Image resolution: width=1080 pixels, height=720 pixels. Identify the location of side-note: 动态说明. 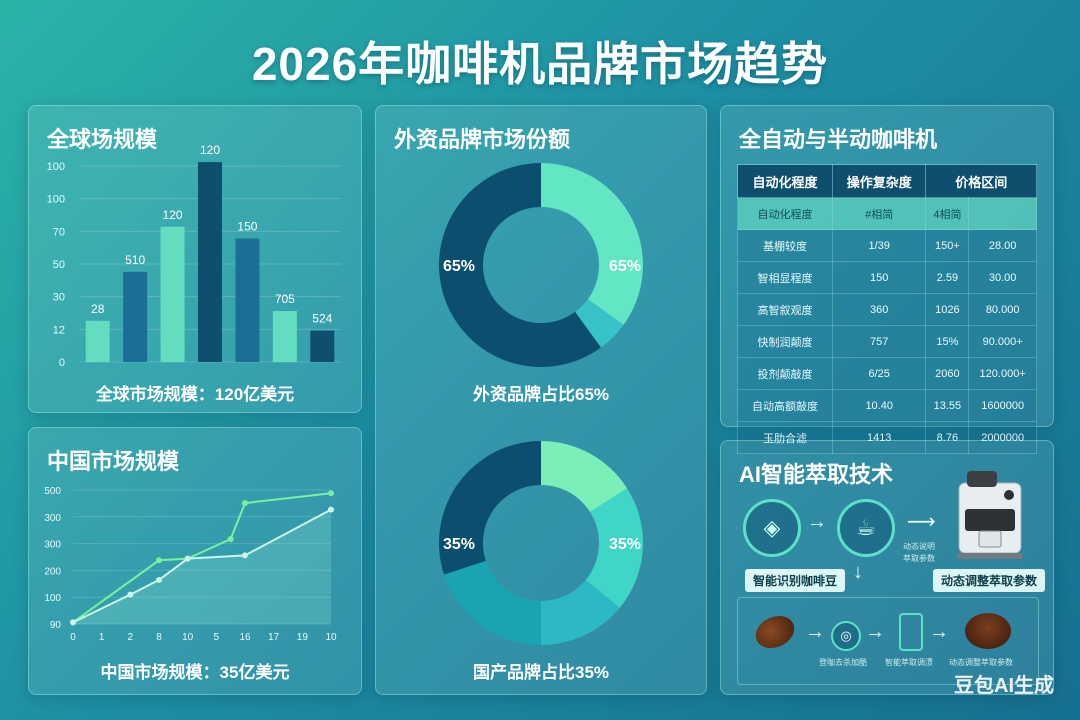
(919, 546).